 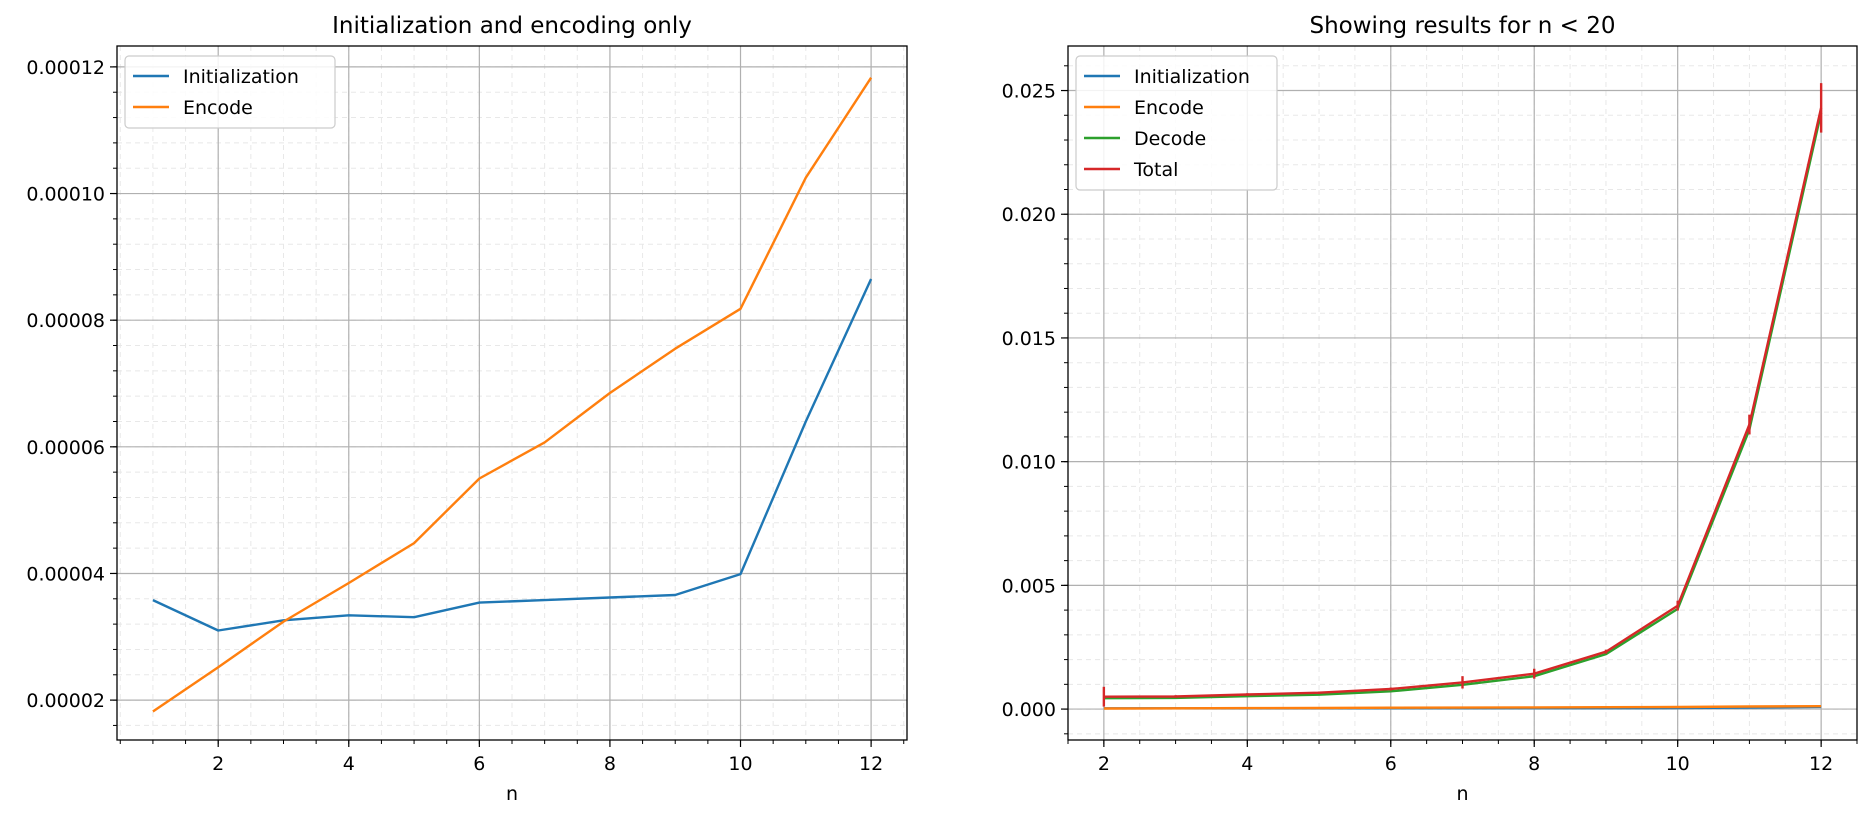 I want to click on y-tick-label: 0.00004, so click(x=65, y=574).